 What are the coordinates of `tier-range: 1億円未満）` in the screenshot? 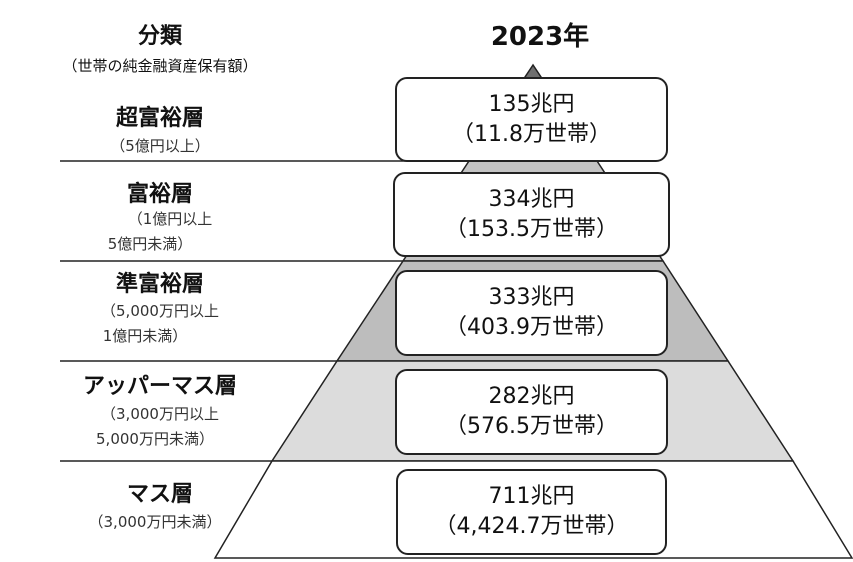 It's located at (145, 336).